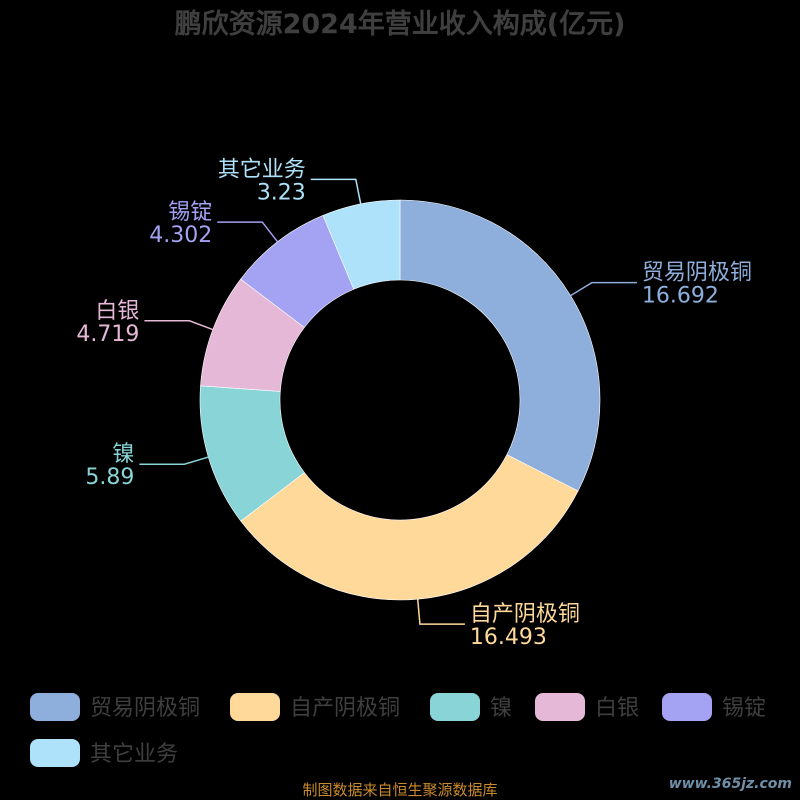  Describe the element at coordinates (109, 477) in the screenshot. I see `callout-value-3: 5.89` at that location.